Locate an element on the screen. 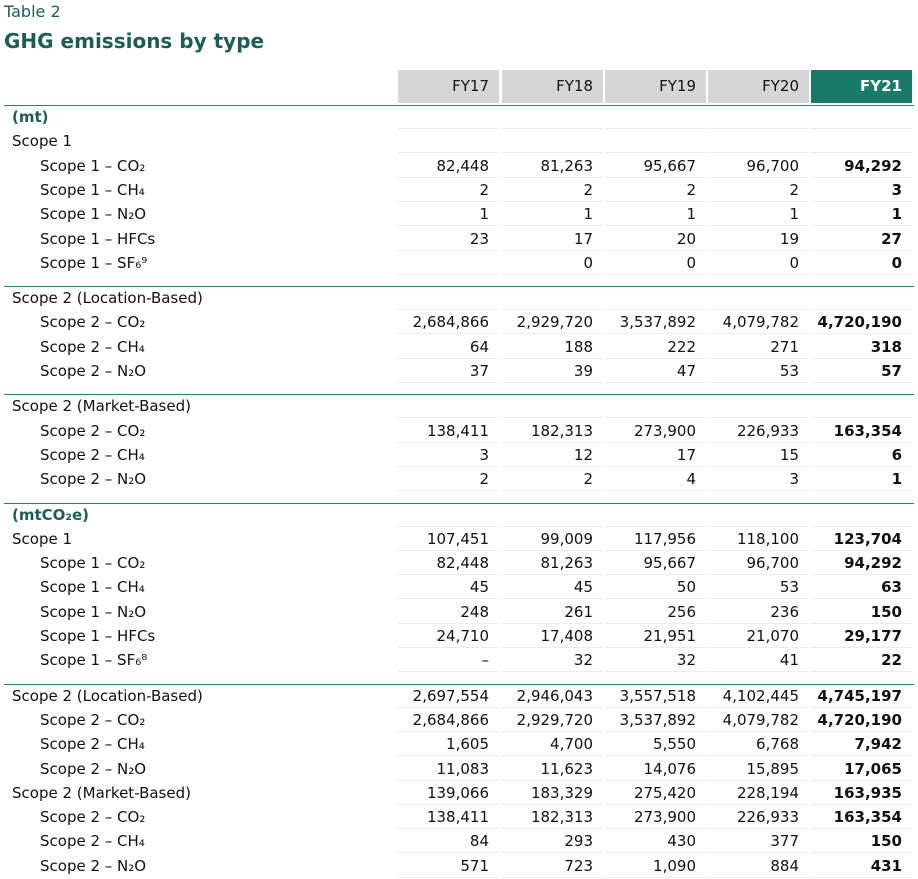 The width and height of the screenshot is (918, 879). cell-value: 63 is located at coordinates (861, 587).